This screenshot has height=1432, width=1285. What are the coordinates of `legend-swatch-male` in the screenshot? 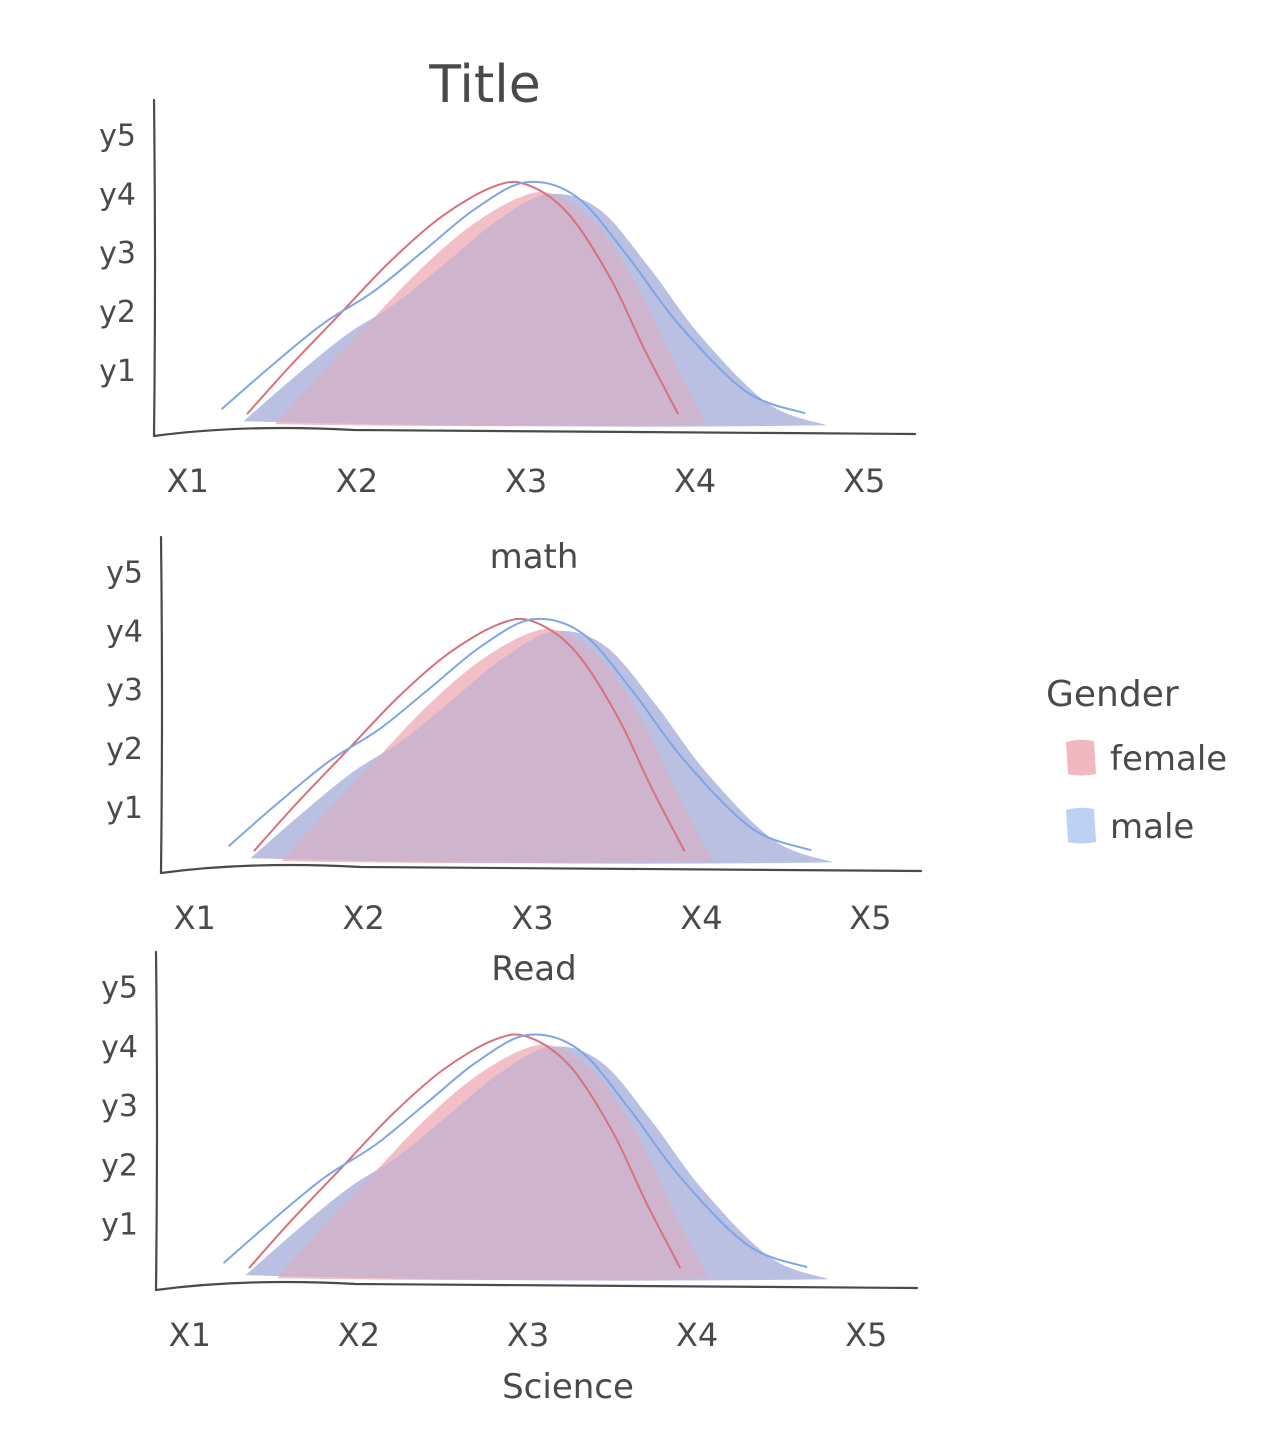 It's located at (1081, 825).